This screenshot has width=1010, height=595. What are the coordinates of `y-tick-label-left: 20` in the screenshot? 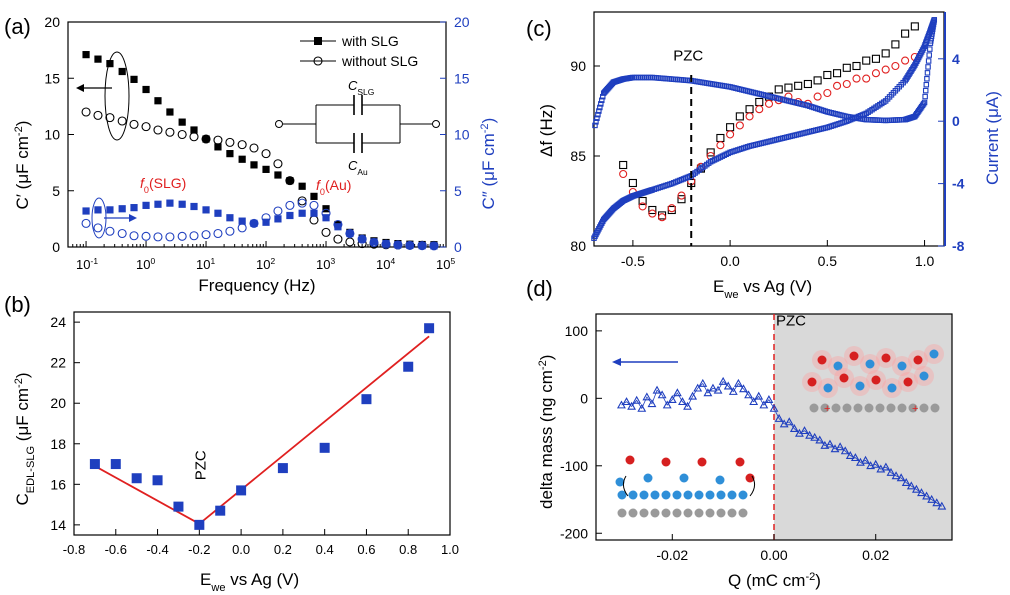 It's located at (52, 22).